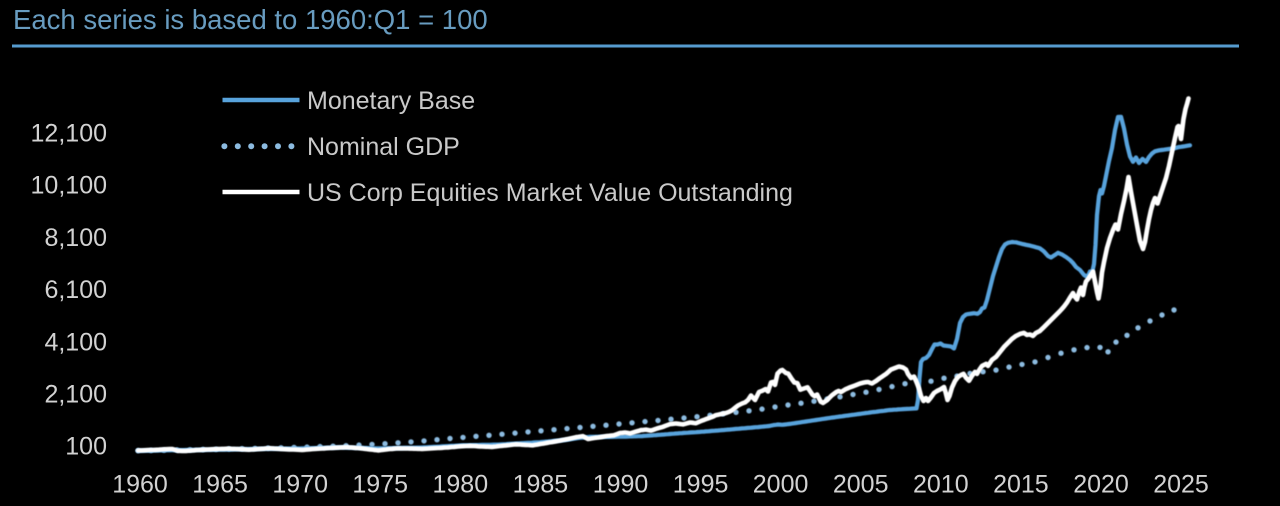  I want to click on svg-text: 1960, so click(140, 485).